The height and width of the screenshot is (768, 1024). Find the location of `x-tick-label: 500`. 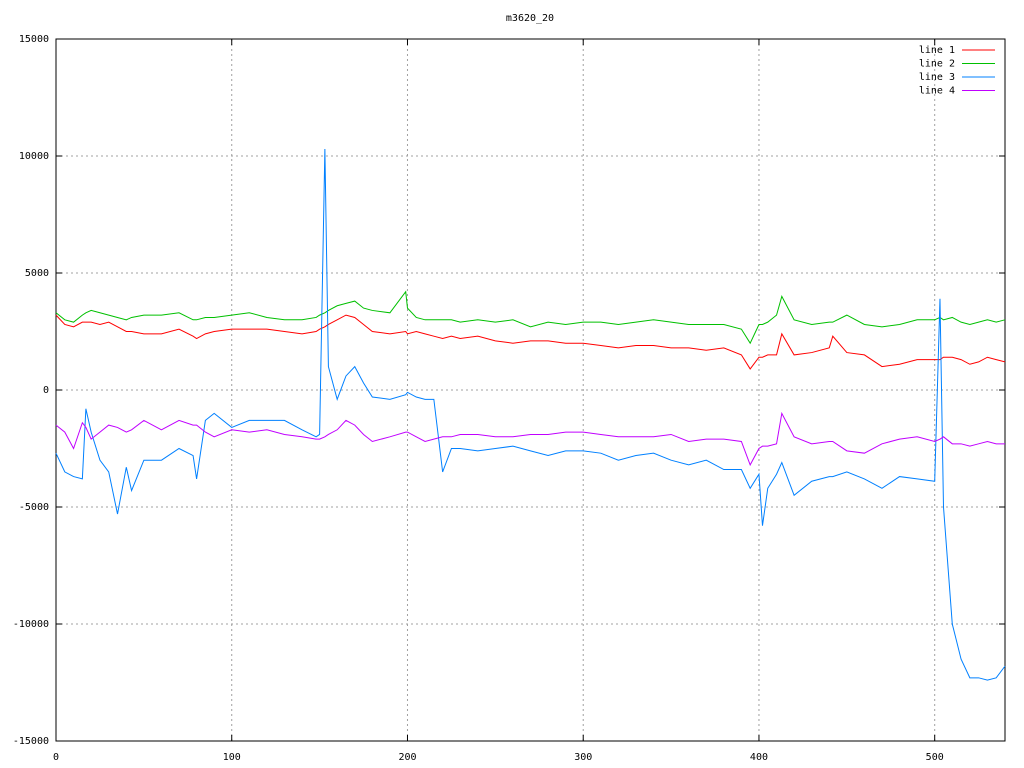

x-tick-label: 500 is located at coordinates (935, 757).